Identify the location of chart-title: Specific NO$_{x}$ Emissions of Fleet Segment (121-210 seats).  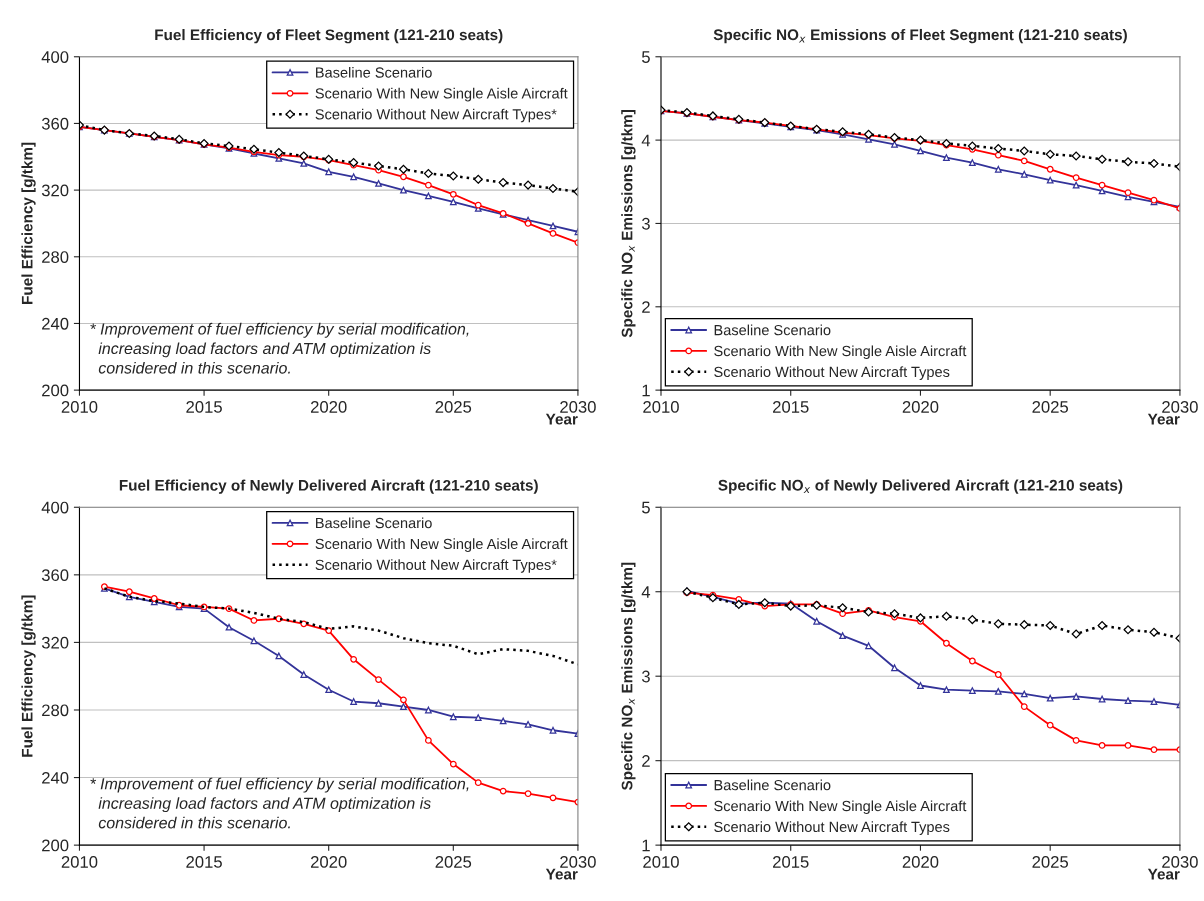
(920, 36).